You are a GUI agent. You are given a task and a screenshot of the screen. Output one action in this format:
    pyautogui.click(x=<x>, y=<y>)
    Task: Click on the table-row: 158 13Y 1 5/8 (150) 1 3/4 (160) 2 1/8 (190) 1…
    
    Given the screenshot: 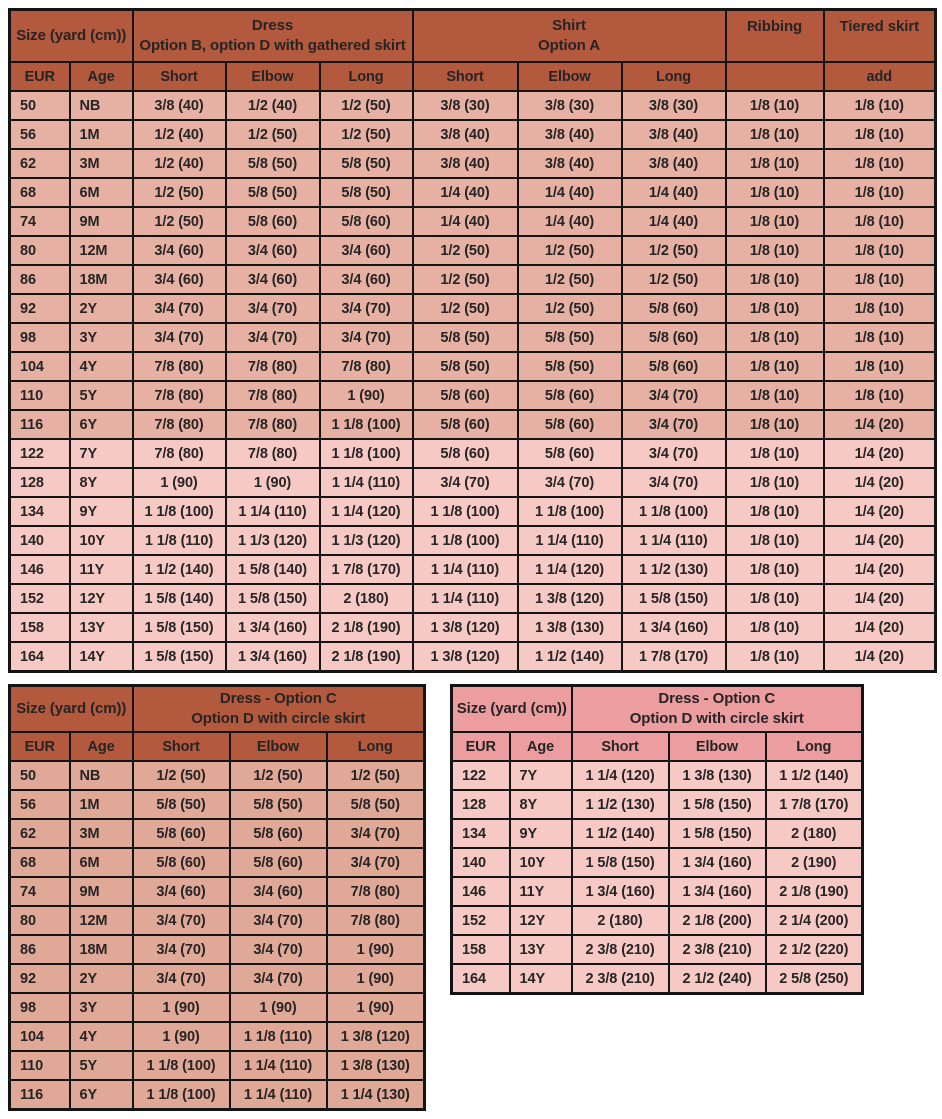 What is the action you would take?
    pyautogui.click(x=472, y=627)
    